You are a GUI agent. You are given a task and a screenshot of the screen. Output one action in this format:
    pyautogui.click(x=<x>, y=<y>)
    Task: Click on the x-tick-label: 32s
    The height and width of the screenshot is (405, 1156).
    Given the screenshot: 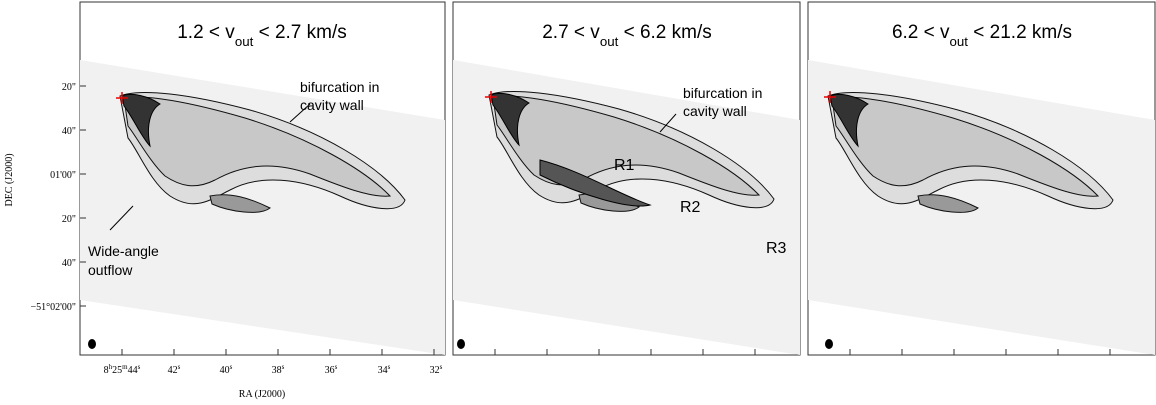 What is the action you would take?
    pyautogui.click(x=436, y=369)
    